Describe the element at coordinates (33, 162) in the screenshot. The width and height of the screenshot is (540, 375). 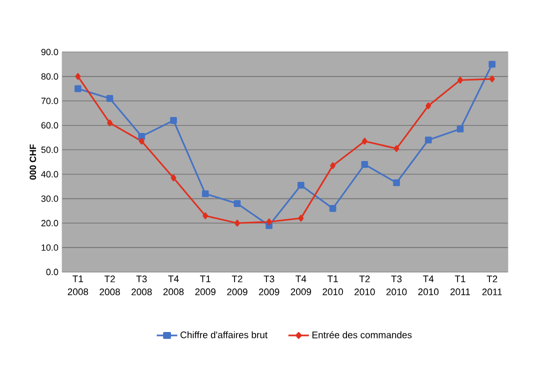
I see `y-axis-title: 000 CHF` at that location.